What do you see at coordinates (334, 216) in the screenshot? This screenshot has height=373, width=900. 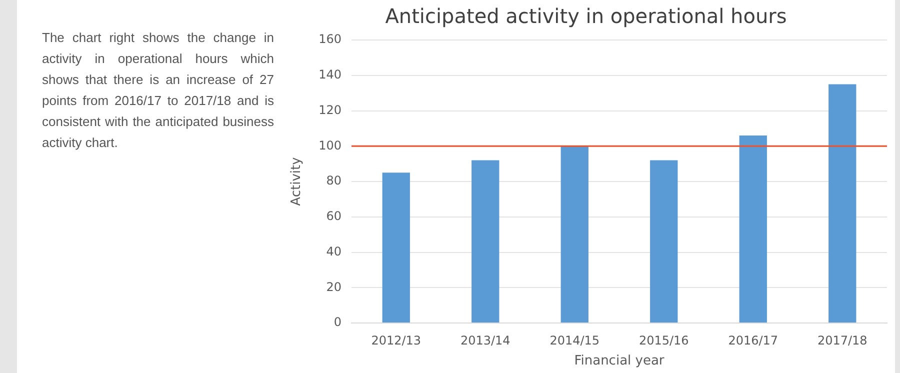 I see `y-tick-label: 60` at bounding box center [334, 216].